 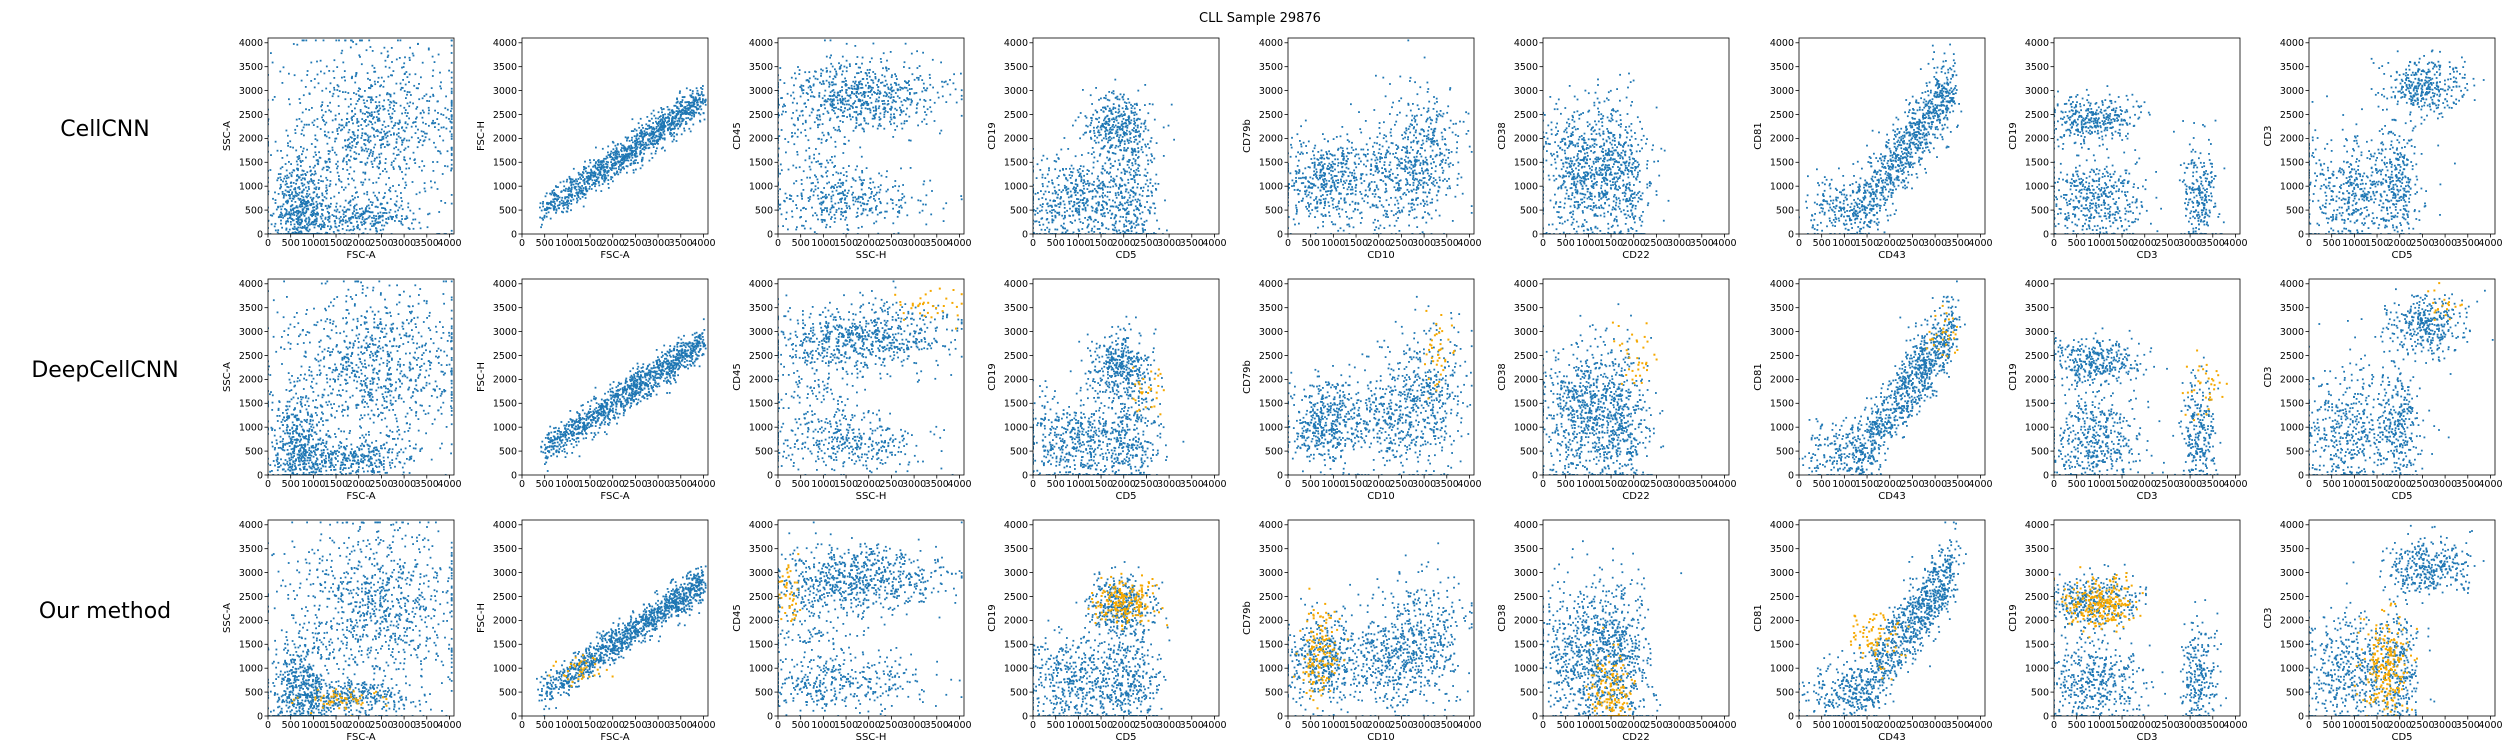 What do you see at coordinates (251, 43) in the screenshot?
I see `y-tick-label: 4000` at bounding box center [251, 43].